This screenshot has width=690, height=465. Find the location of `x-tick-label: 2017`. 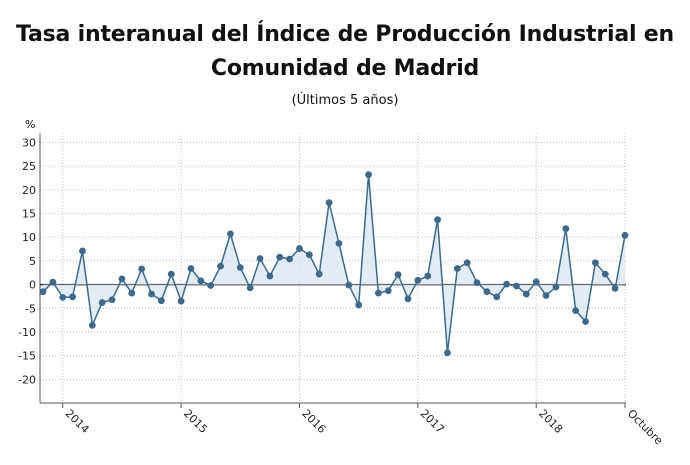

x-tick-label: 2017 is located at coordinates (432, 421).